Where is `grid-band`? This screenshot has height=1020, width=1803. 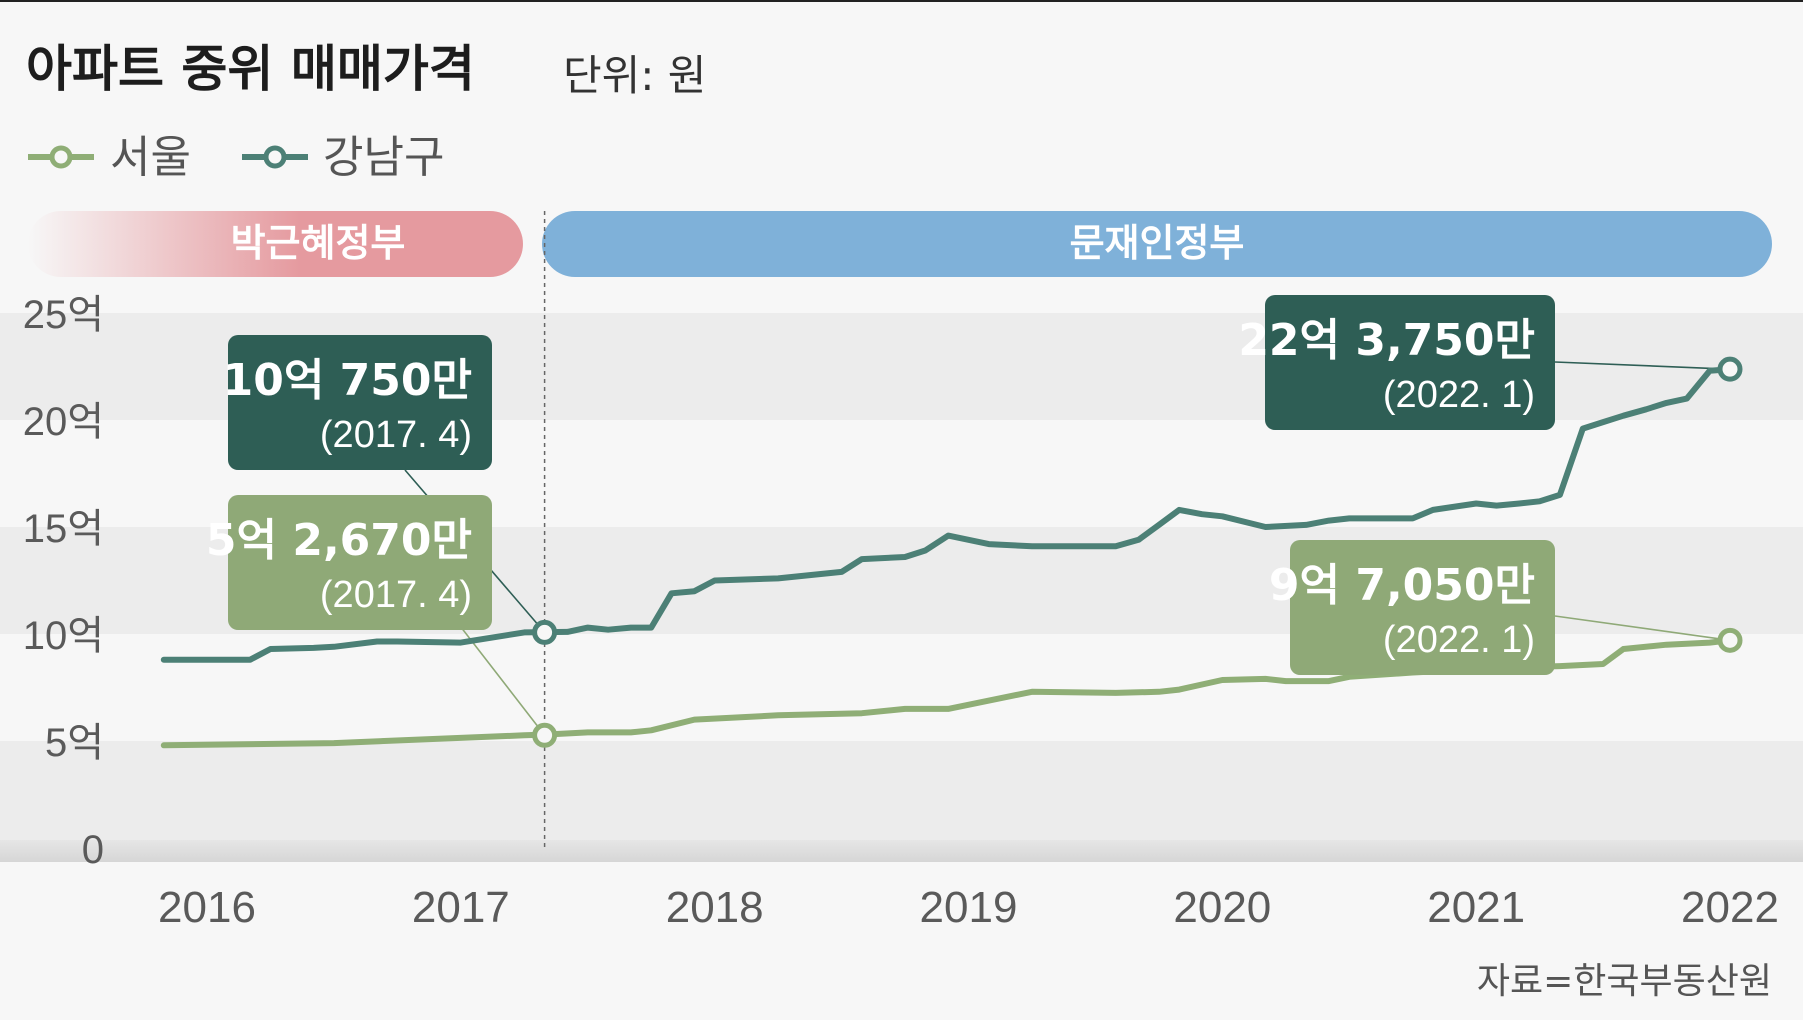
grid-band is located at coordinates (901, 794).